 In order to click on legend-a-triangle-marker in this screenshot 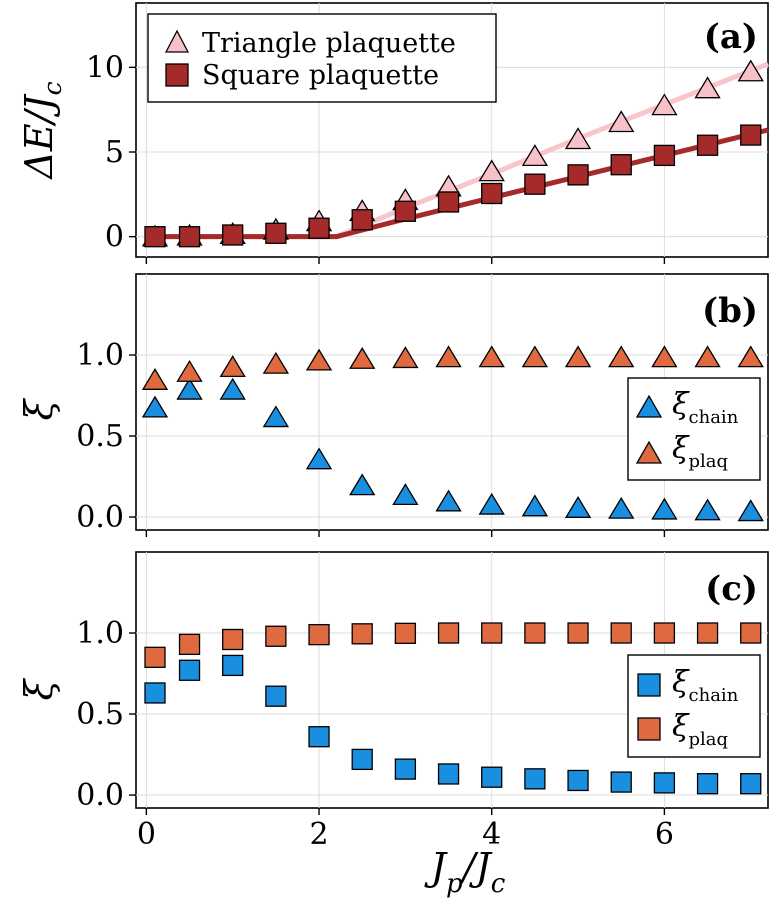, I will do `click(177, 41)`.